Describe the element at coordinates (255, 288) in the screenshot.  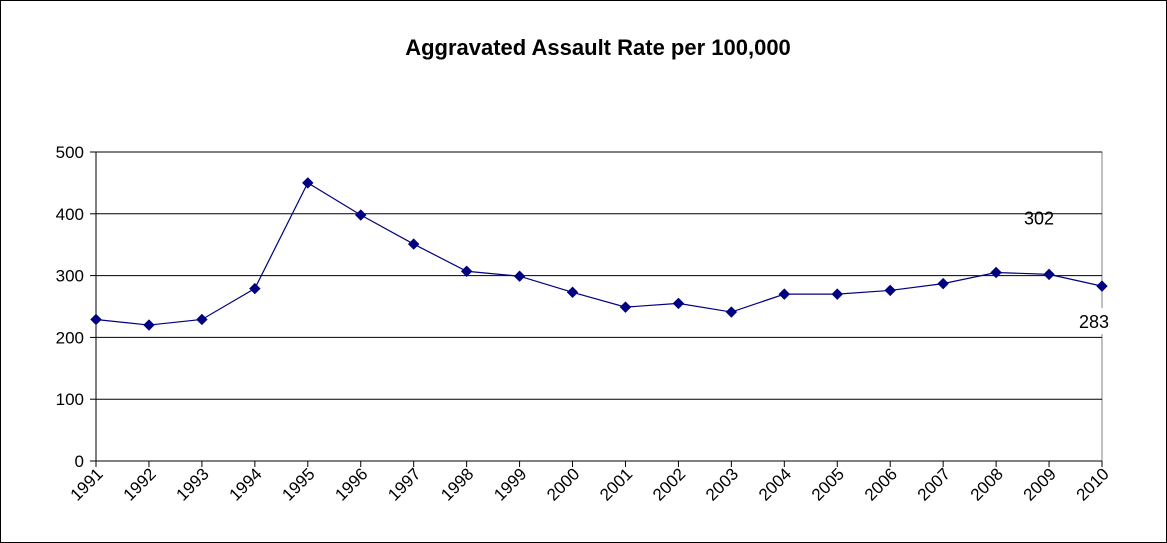
I see `data-point-1994` at that location.